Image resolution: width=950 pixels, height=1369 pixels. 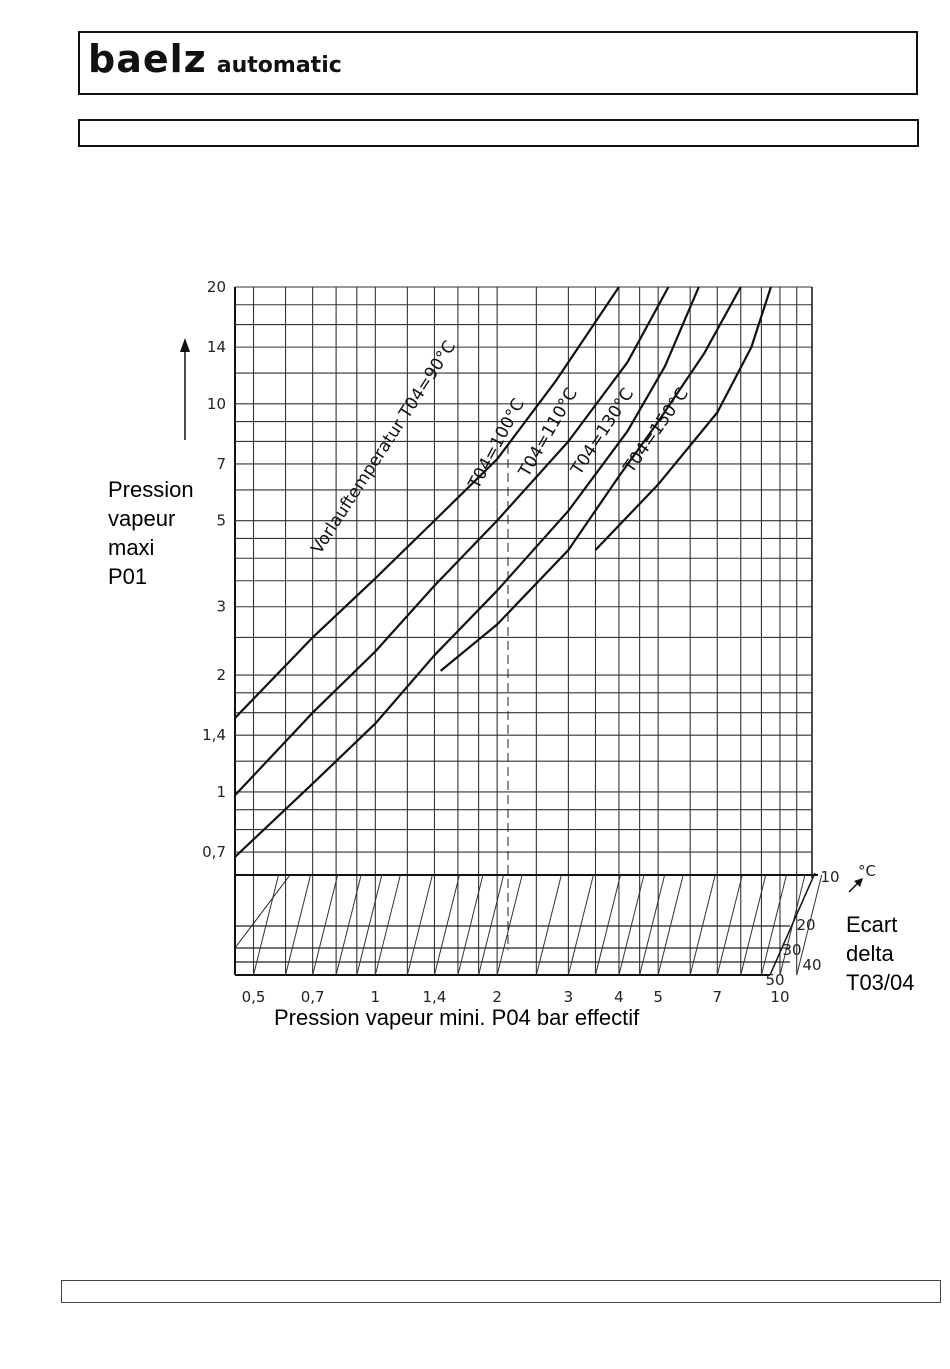 I want to click on delta-axis-label-line: Ecart, so click(x=871, y=924).